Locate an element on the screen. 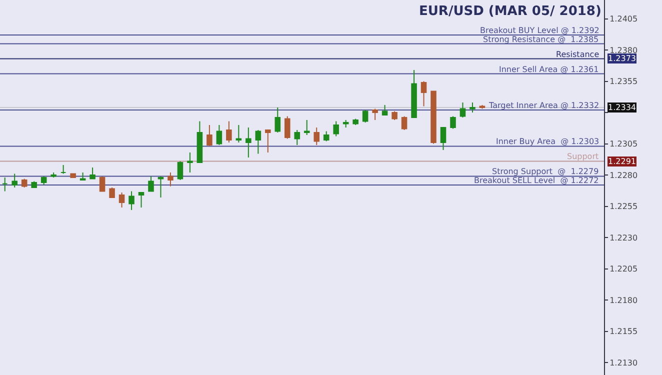 The image size is (662, 375). chart-title: EUR/USD (MAR 05/ 2018) is located at coordinates (510, 11).